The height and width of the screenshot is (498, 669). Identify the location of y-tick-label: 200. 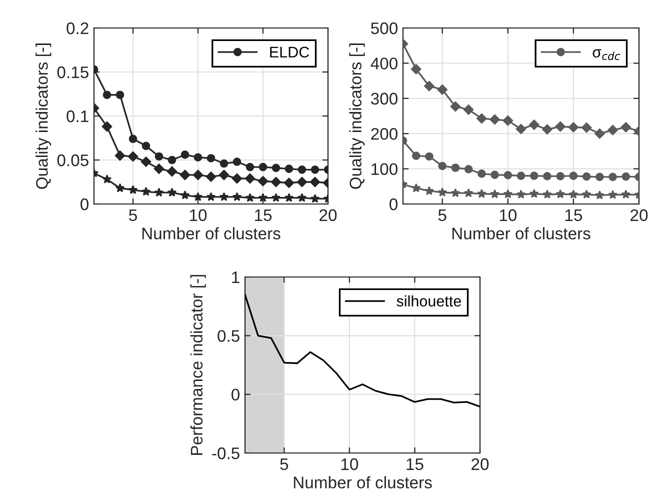
(384, 134).